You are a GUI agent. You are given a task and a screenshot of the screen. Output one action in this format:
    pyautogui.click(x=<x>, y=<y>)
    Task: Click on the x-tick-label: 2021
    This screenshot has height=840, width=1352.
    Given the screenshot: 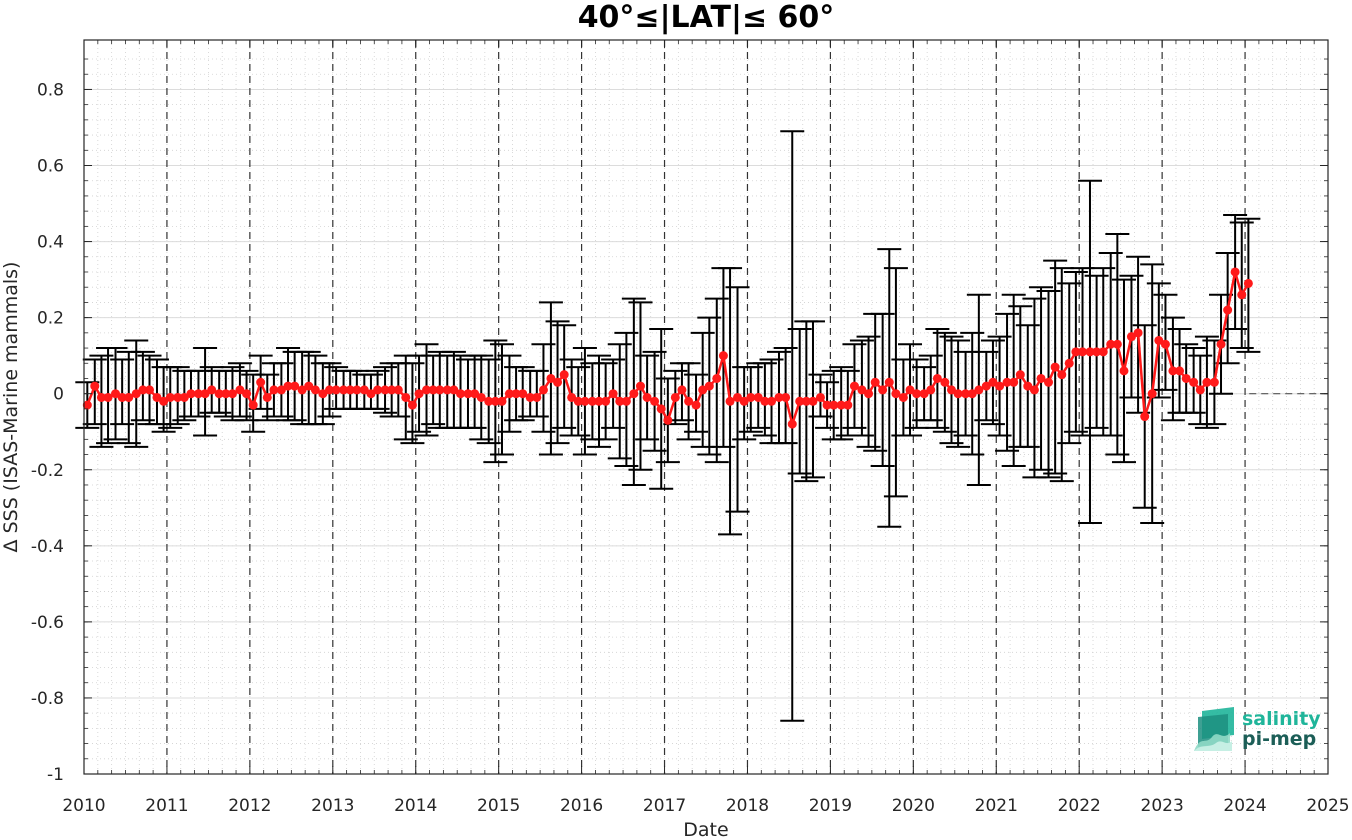 What is the action you would take?
    pyautogui.click(x=996, y=806)
    